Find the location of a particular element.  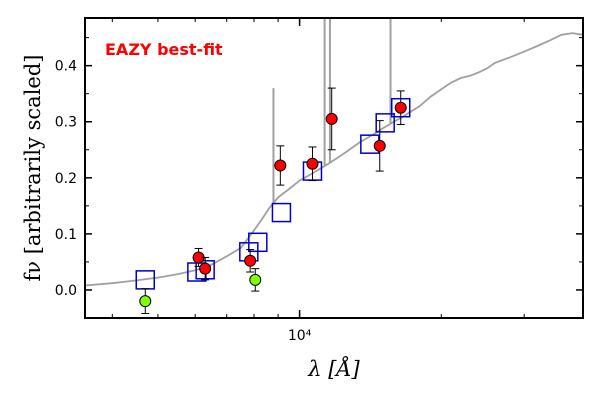

y-tick-label: 0.0 is located at coordinates (66, 291).